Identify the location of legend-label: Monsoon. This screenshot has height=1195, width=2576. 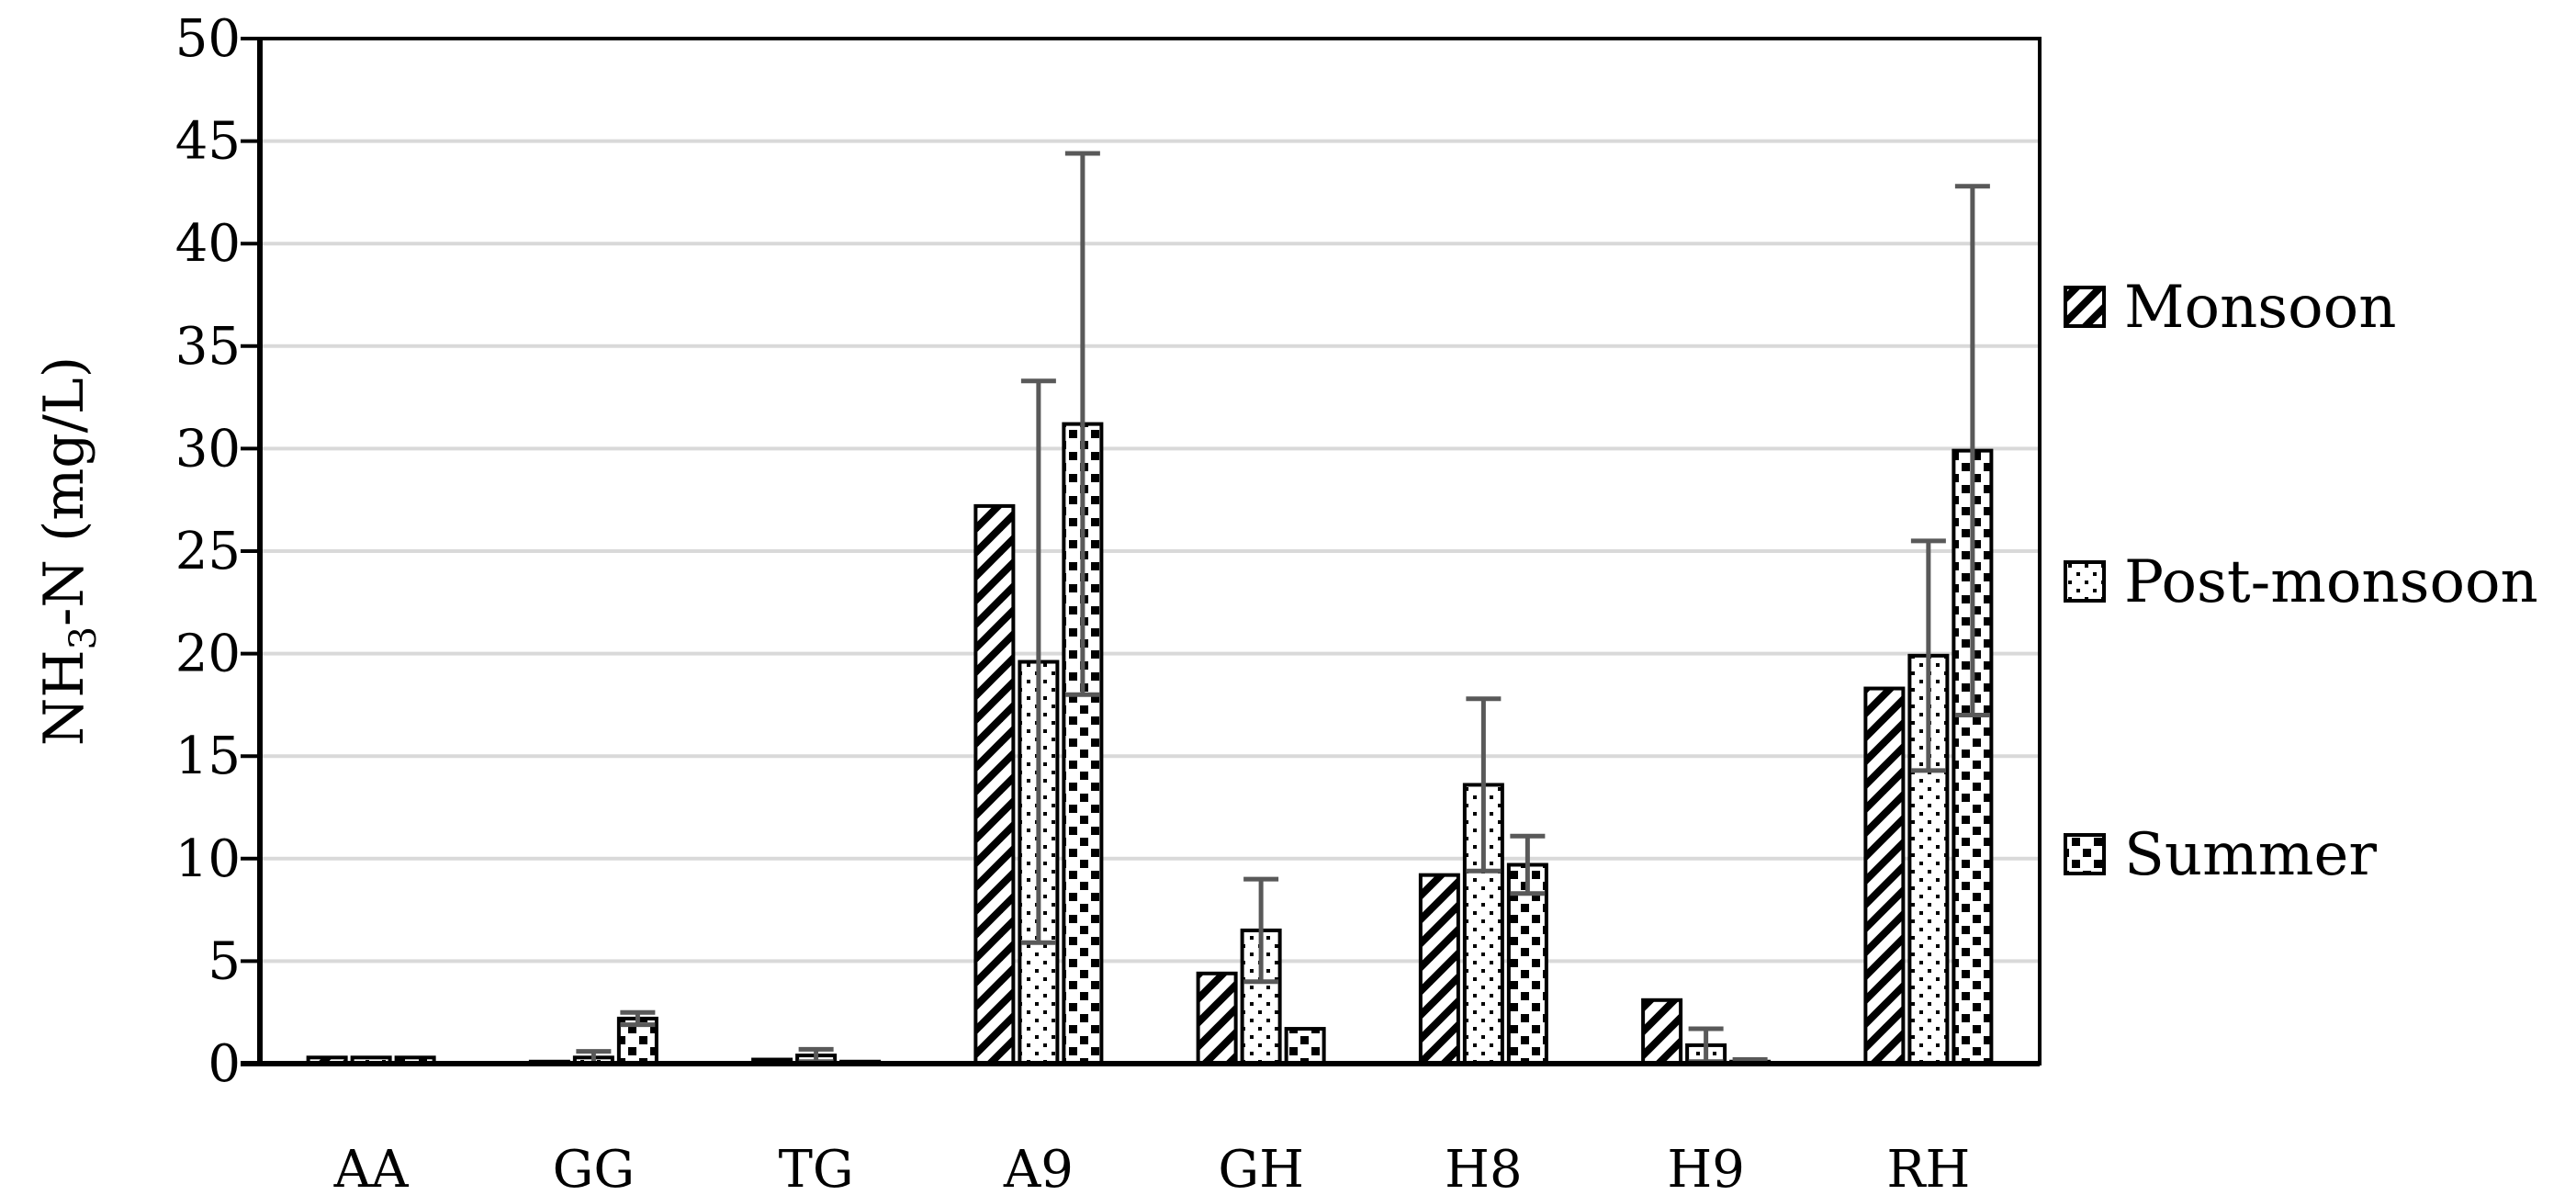
(2260, 308).